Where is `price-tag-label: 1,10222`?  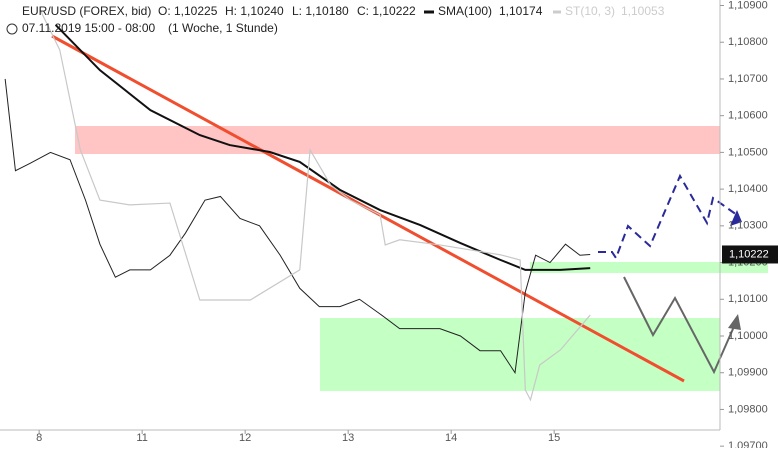
price-tag-label: 1,10222 is located at coordinates (749, 254).